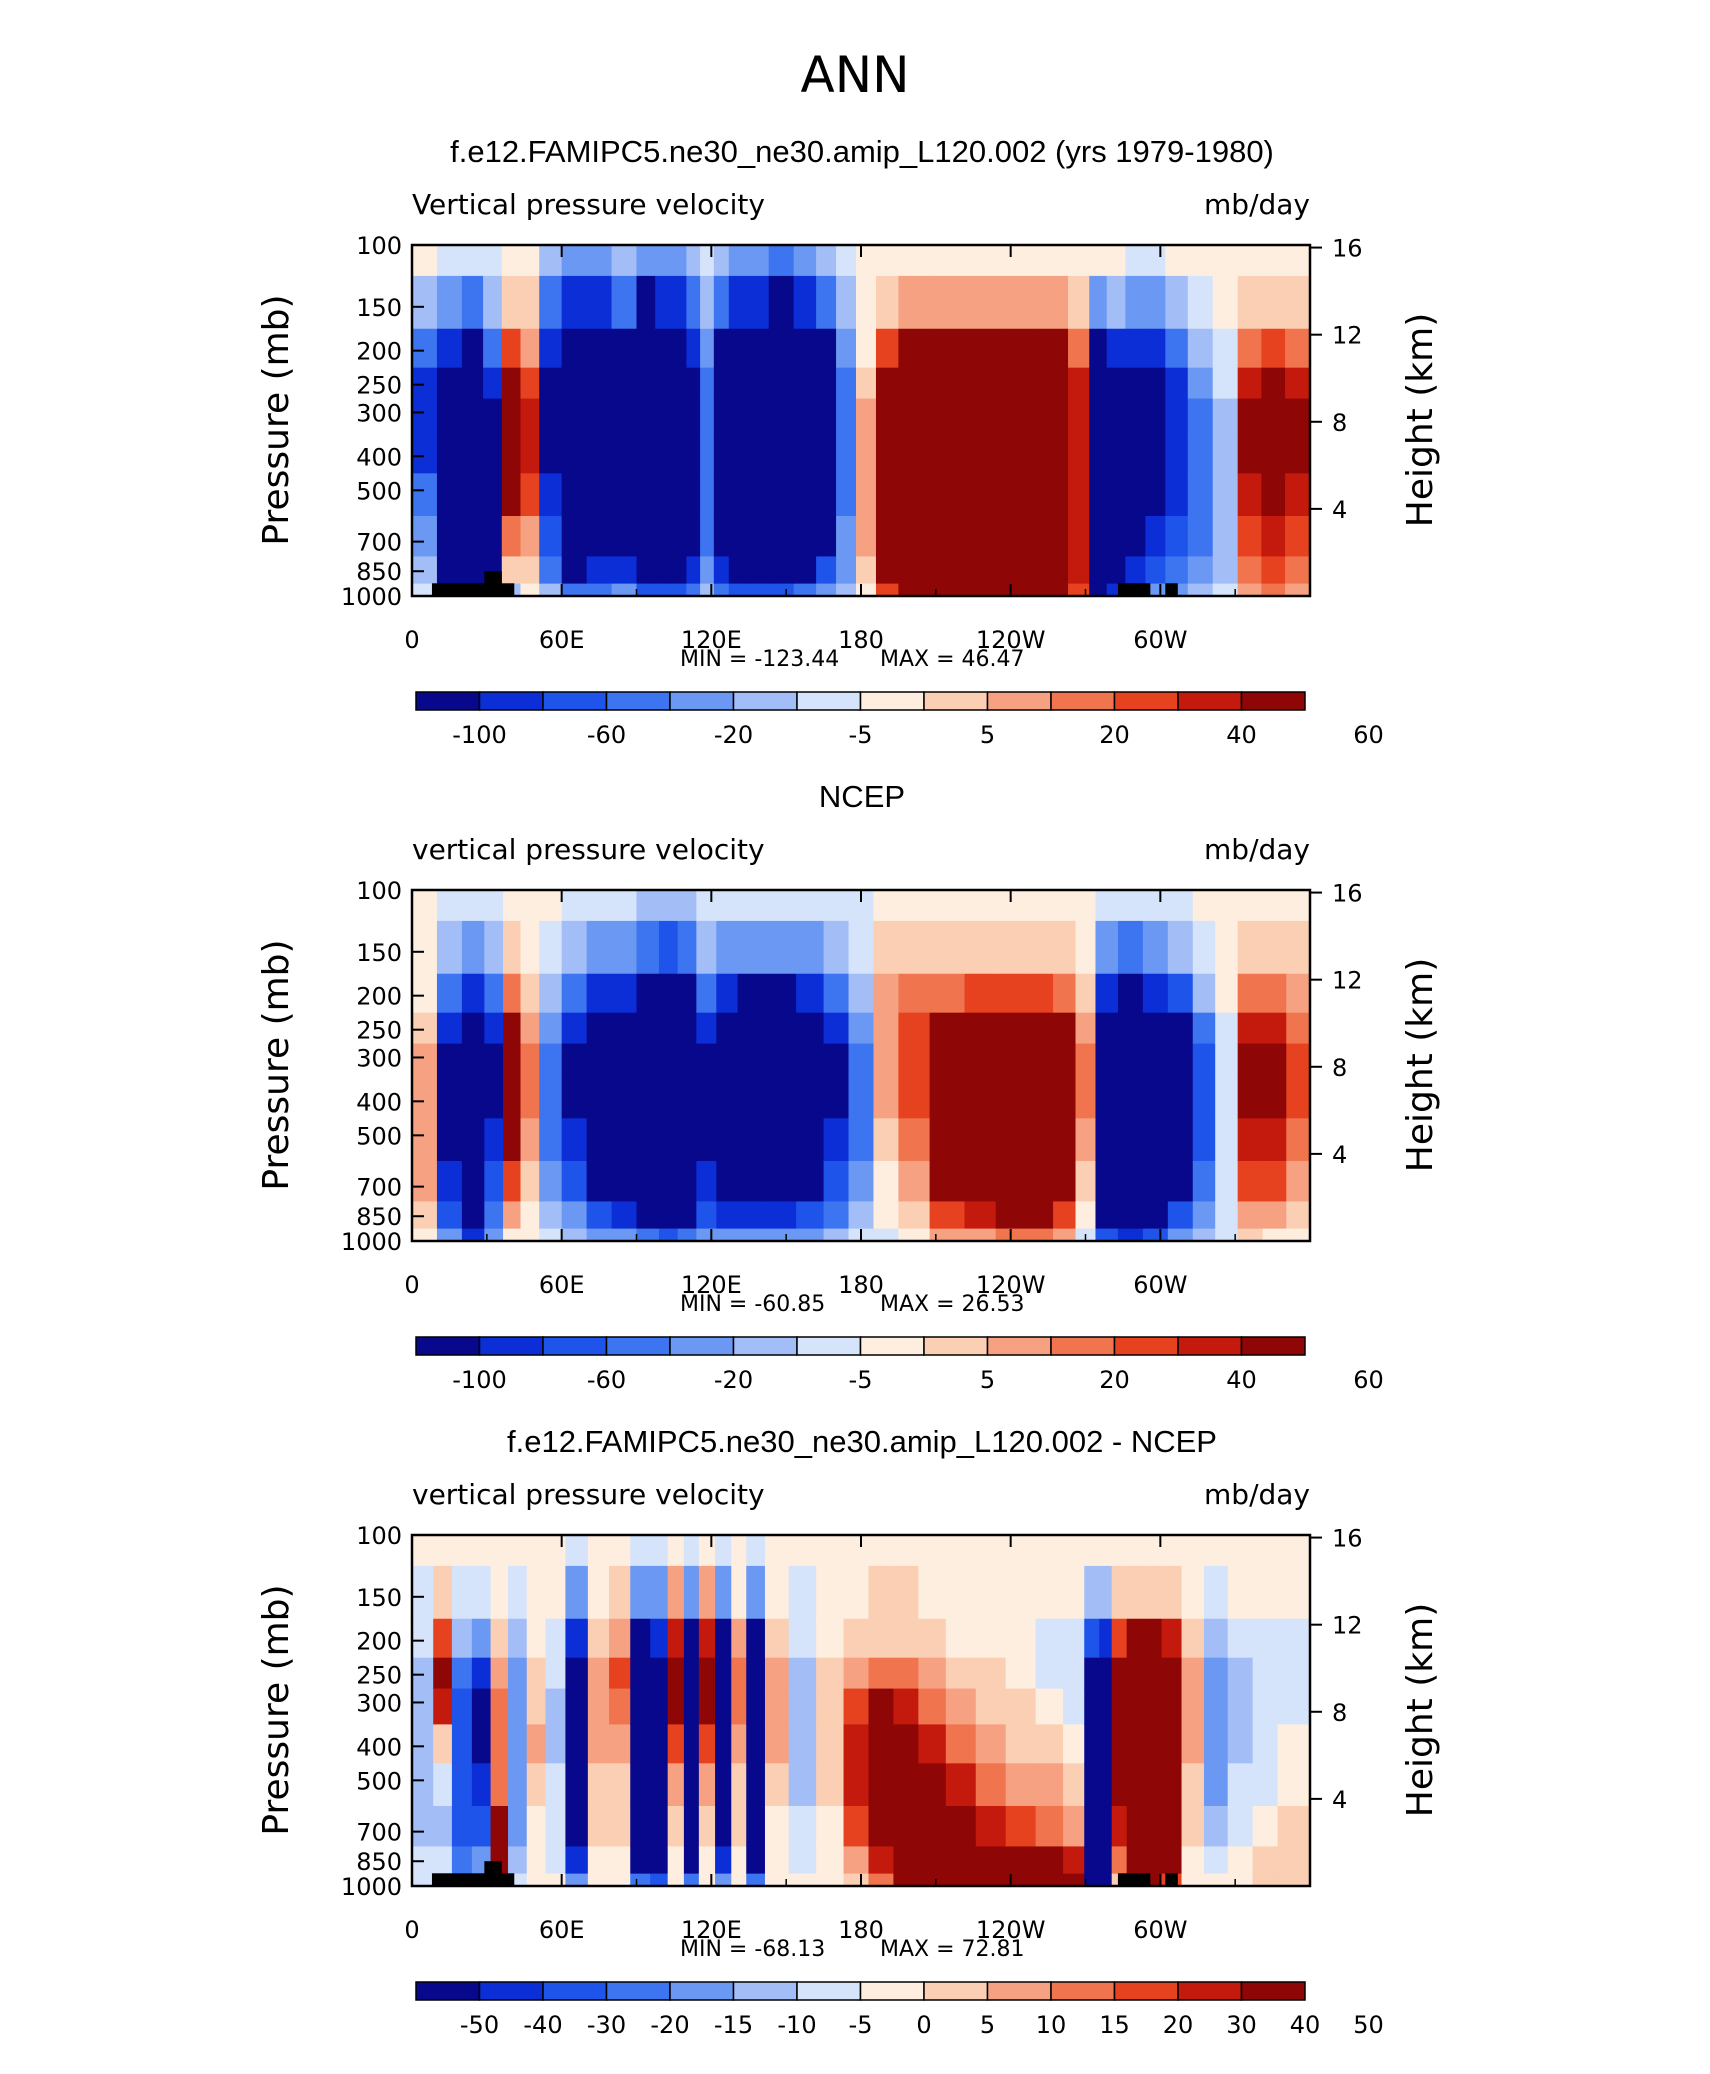 Image resolution: width=1710 pixels, height=2074 pixels. What do you see at coordinates (379, 1058) in the screenshot?
I see `y-tick-label: 300` at bounding box center [379, 1058].